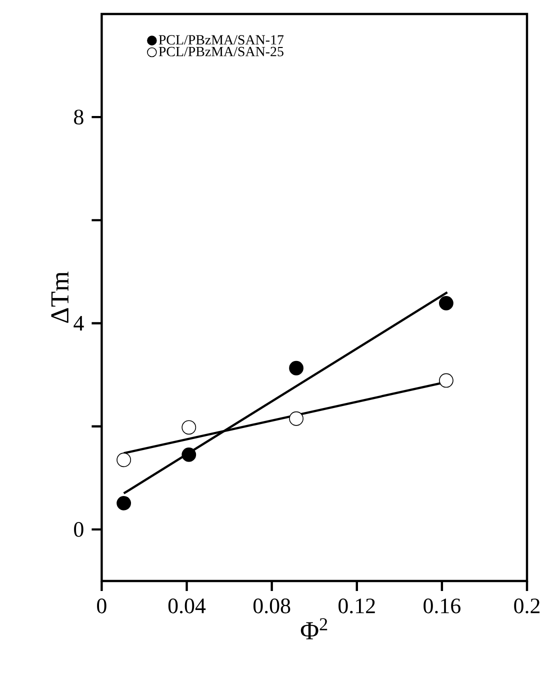 This screenshot has height=679, width=544. What do you see at coordinates (79, 117) in the screenshot?
I see `y-tick-label: 8` at bounding box center [79, 117].